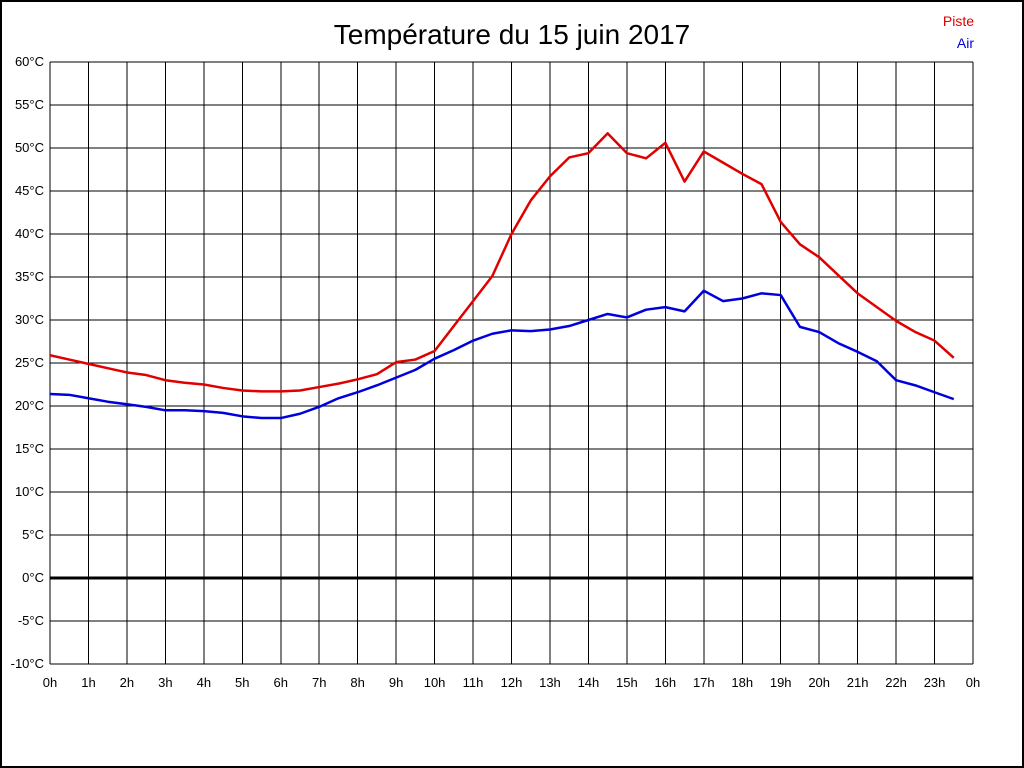 The height and width of the screenshot is (768, 1024). Describe the element at coordinates (29, 61) in the screenshot. I see `y-tick-label: 60°C` at that location.